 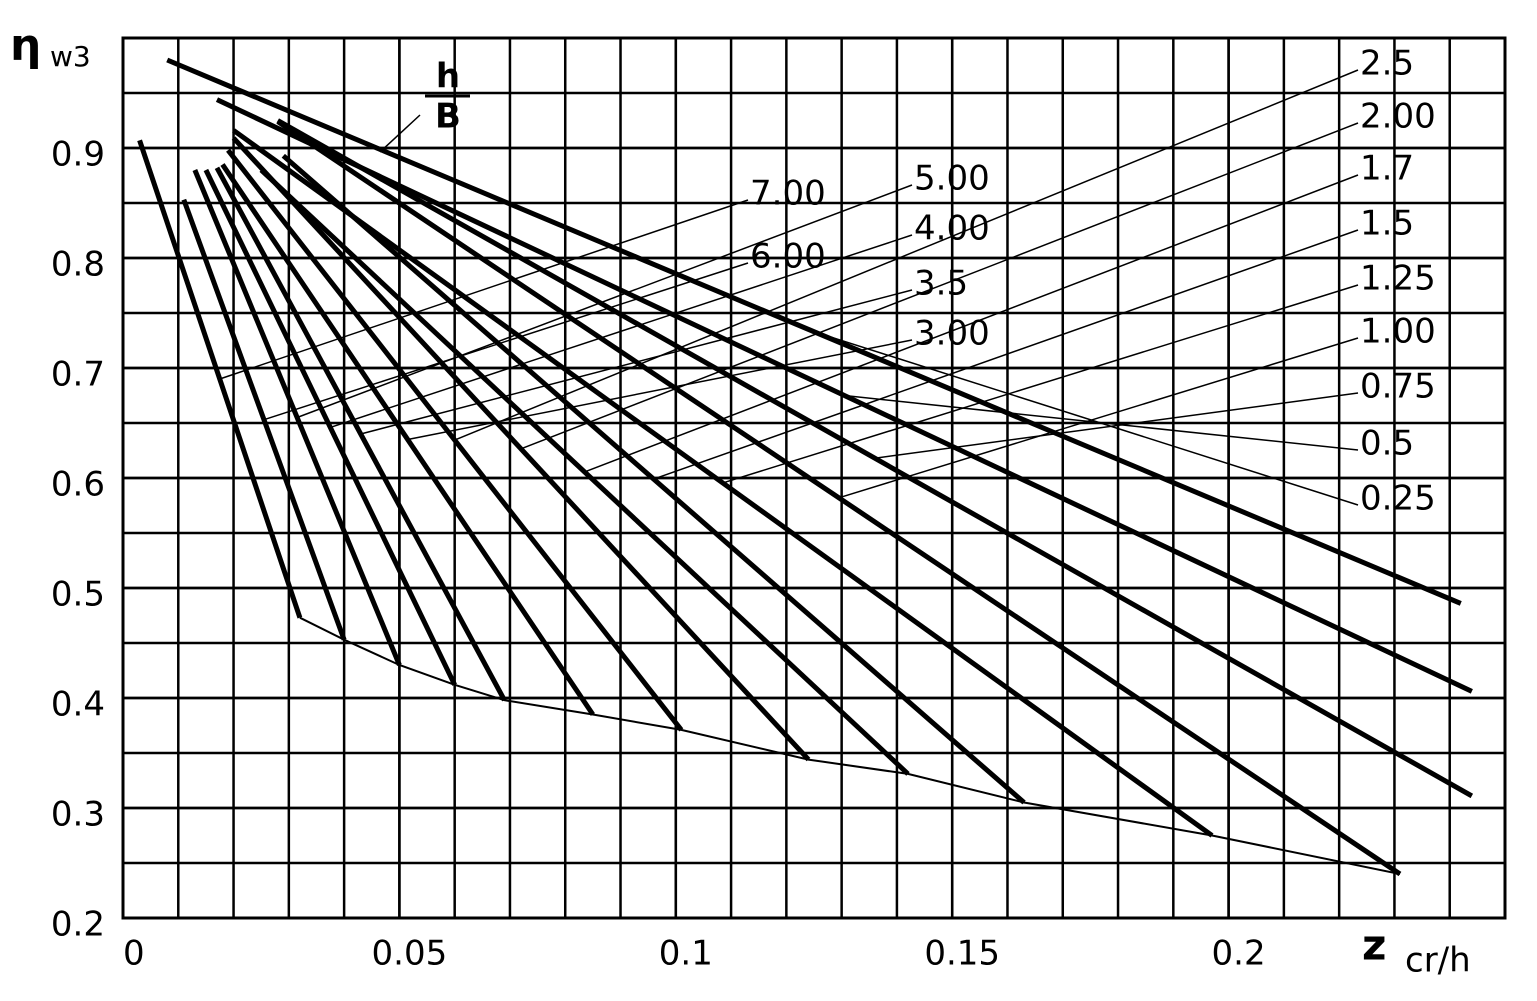 I want to click on legend-label: 0.25, so click(x=1398, y=499).